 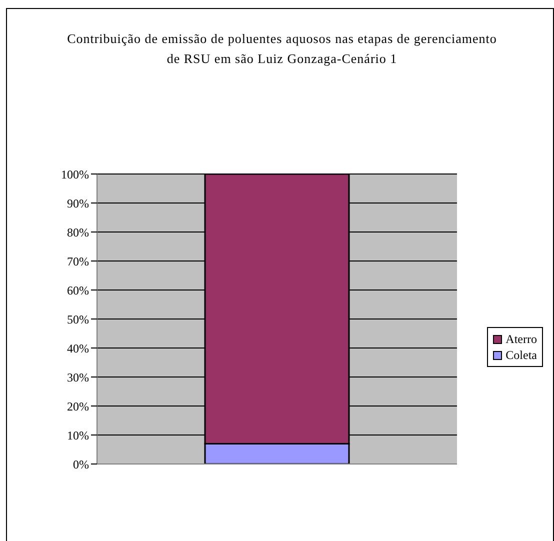 I want to click on y-tick-label: 0%, so click(x=81, y=464).